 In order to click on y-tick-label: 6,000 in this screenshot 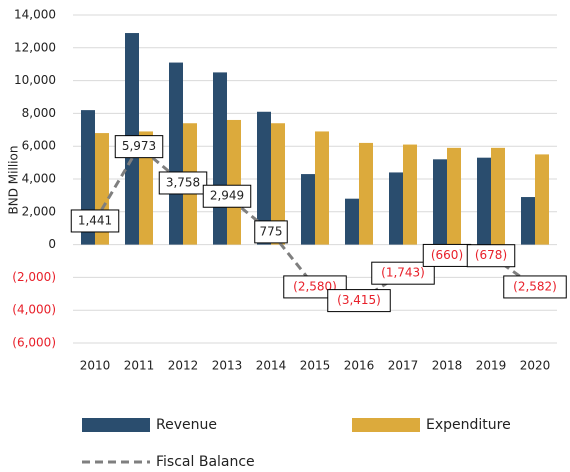, I will do `click(39, 146)`.